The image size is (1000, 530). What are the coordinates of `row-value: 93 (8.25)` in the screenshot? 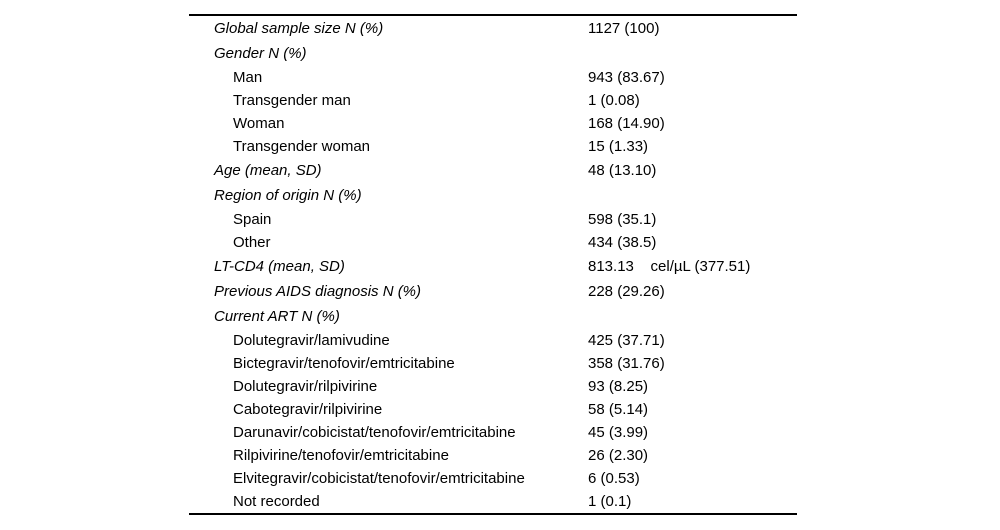 It's located at (618, 386).